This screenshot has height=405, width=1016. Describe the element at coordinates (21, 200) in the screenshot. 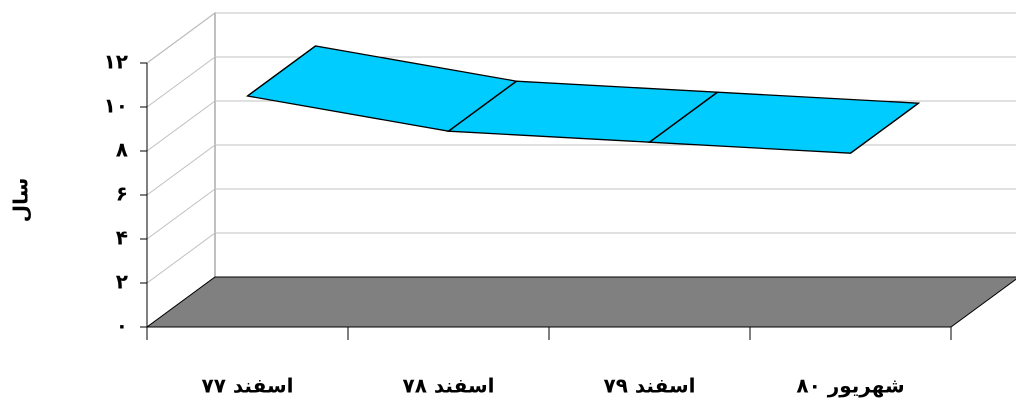

I see `y-axis-label: سال` at that location.